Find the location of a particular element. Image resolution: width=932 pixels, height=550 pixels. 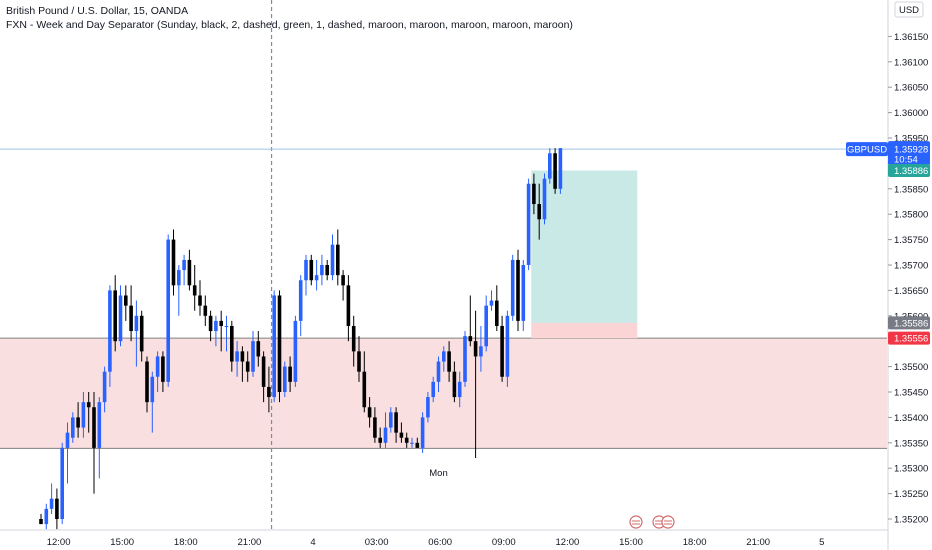

price-tick-label: 1.35400 is located at coordinates (911, 418).